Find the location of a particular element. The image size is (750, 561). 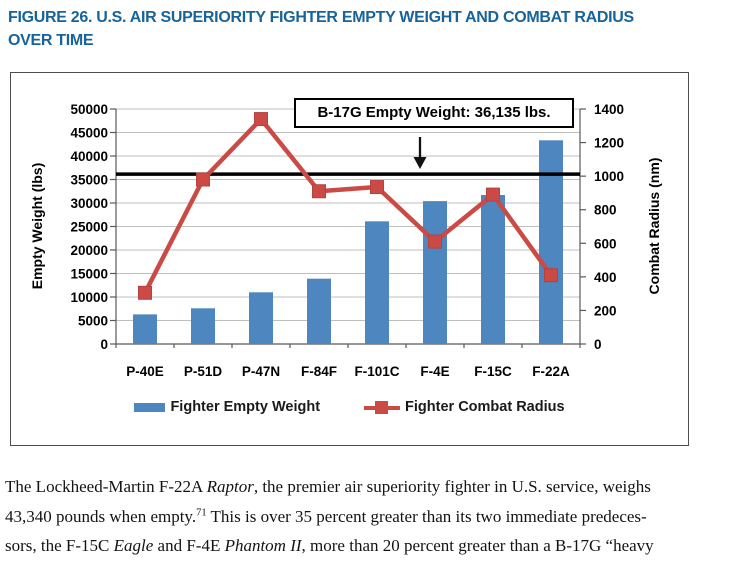

left-tick-label: 40000 is located at coordinates (89, 156).